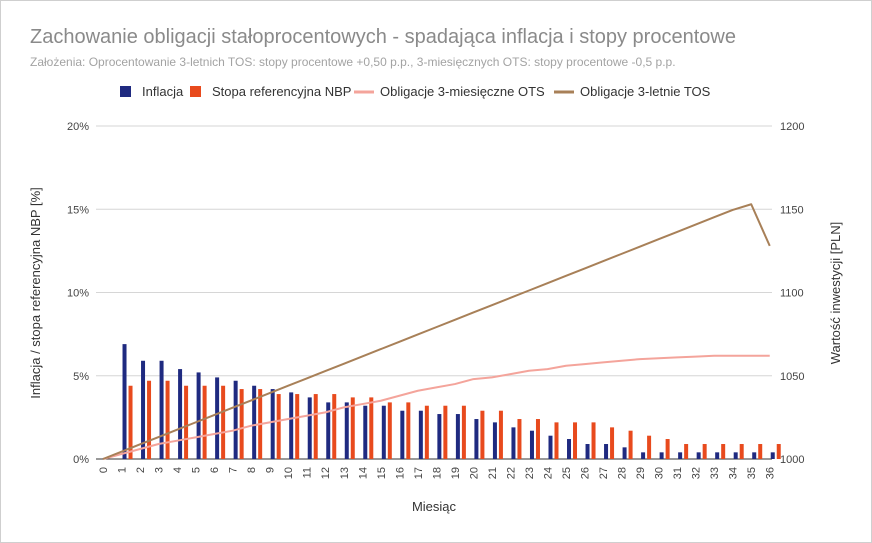  I want to click on x-tick-label: 27, so click(604, 473).